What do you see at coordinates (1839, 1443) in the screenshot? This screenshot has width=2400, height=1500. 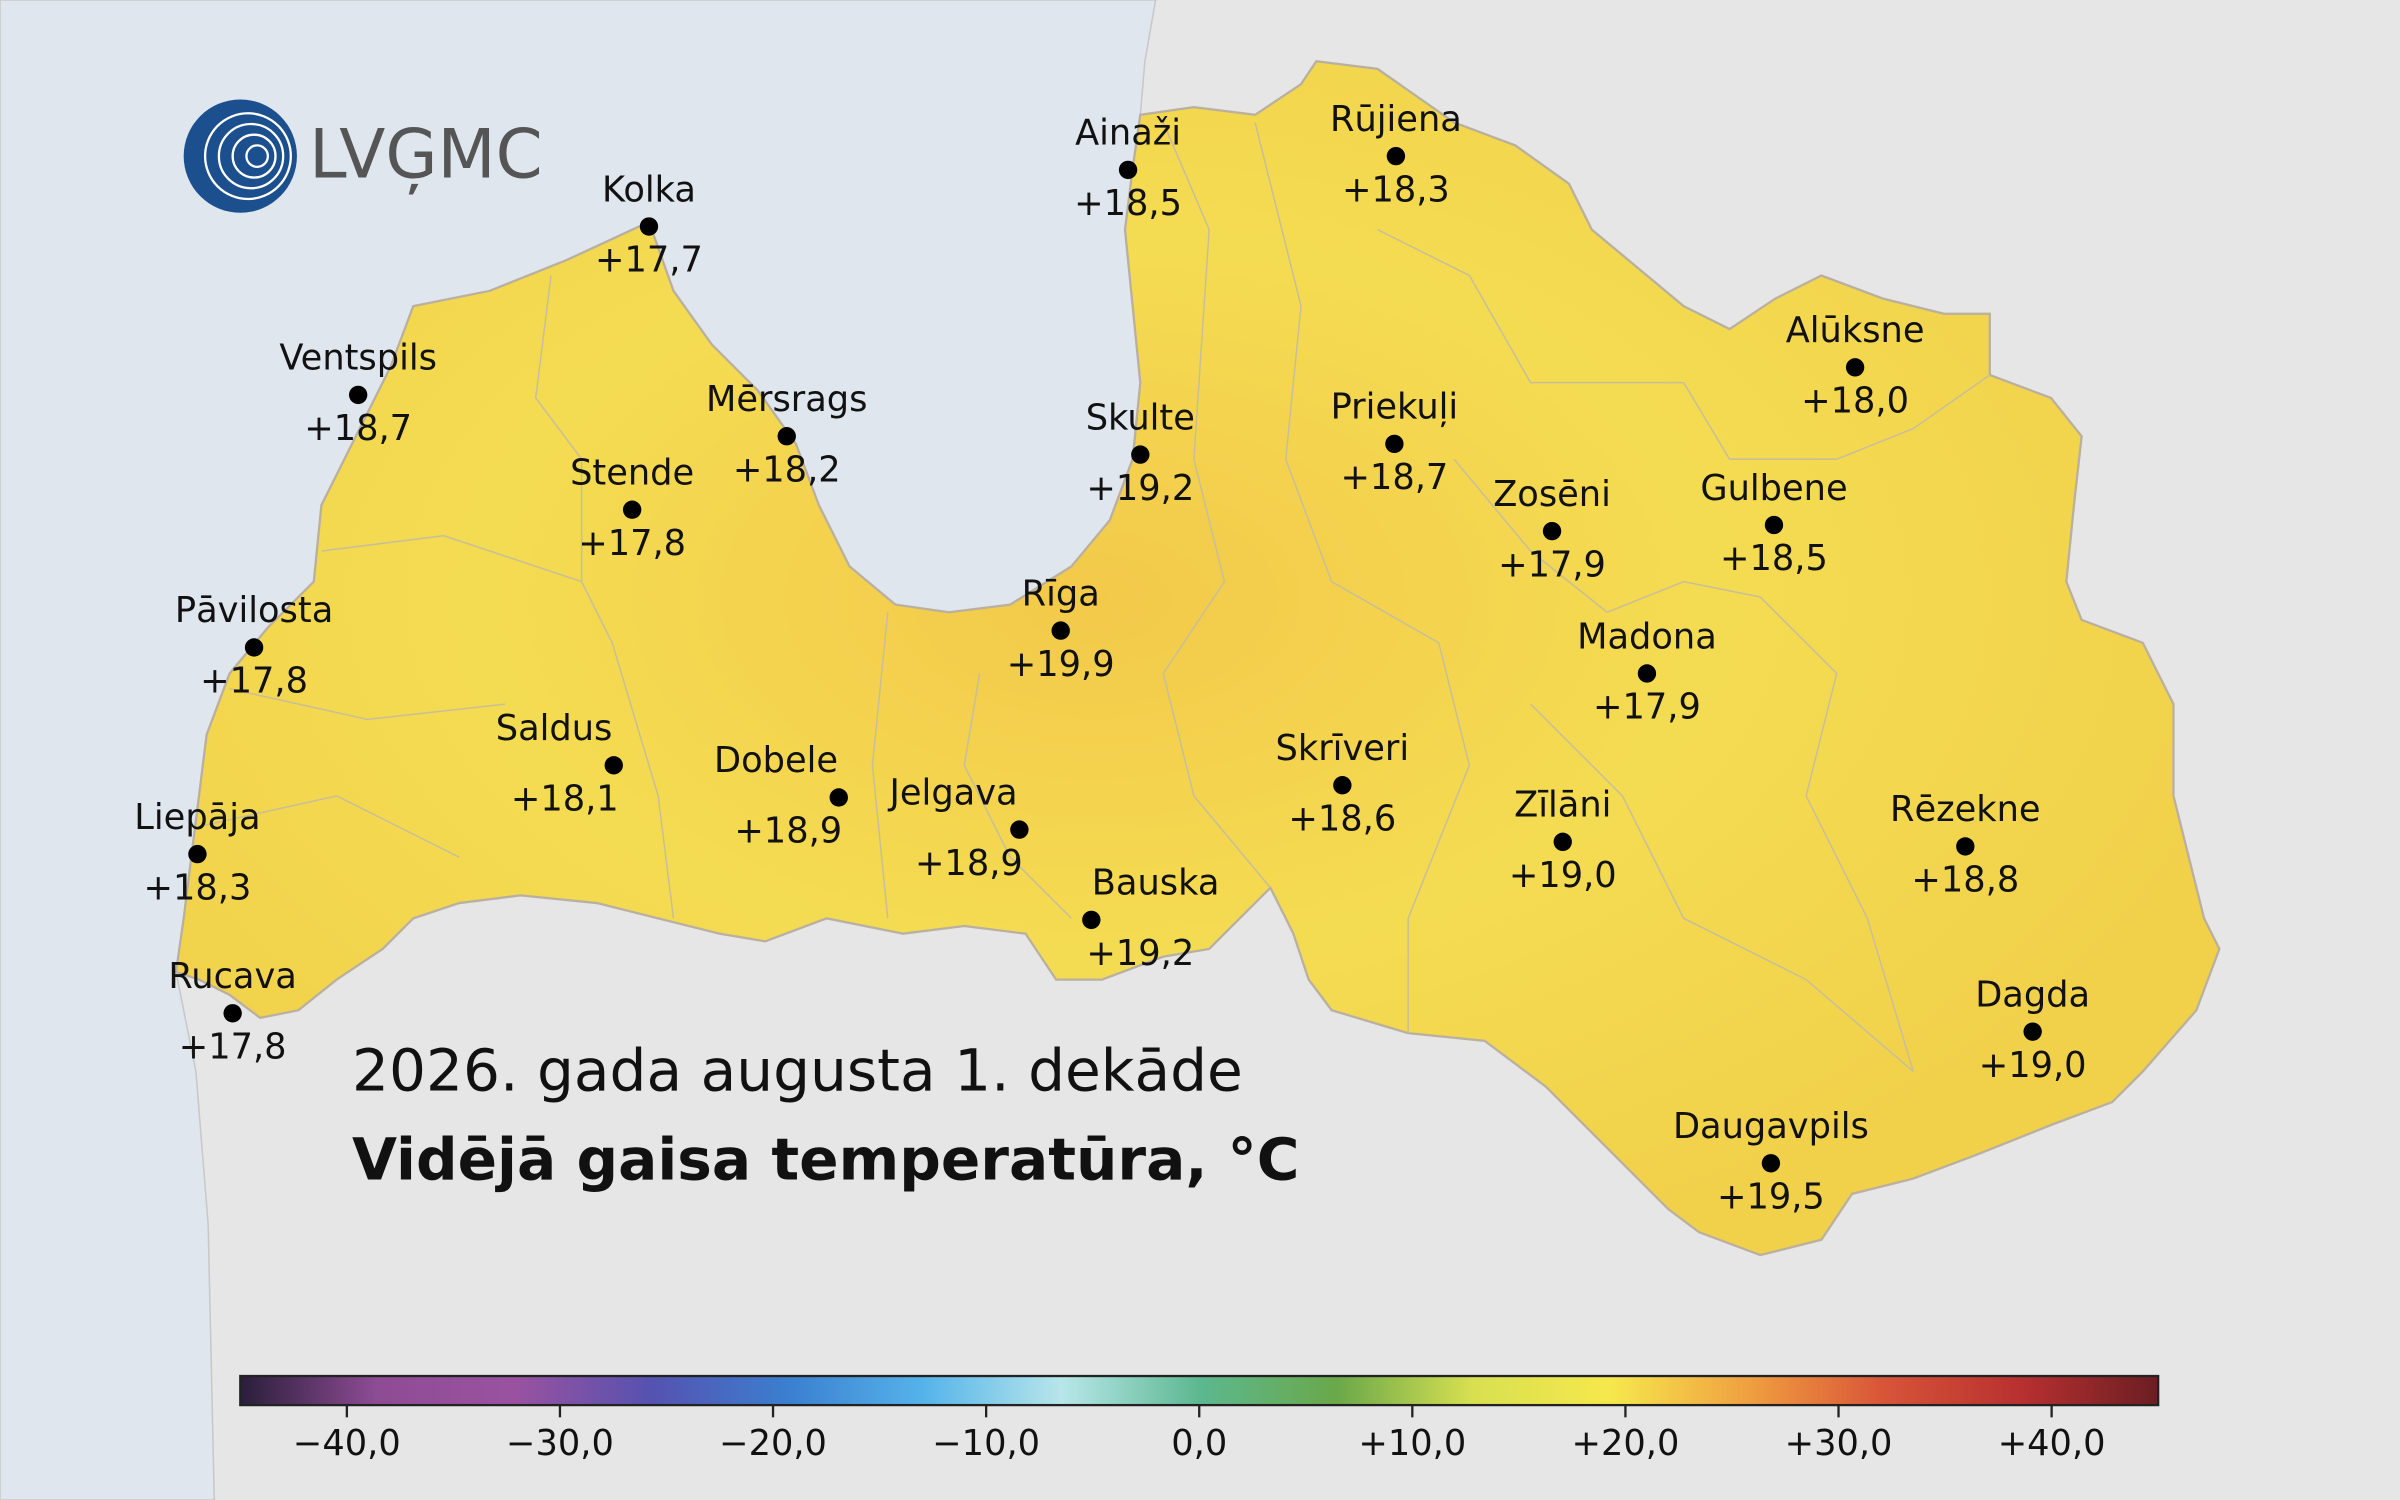 I see `color-tick-label: +30,0` at bounding box center [1839, 1443].